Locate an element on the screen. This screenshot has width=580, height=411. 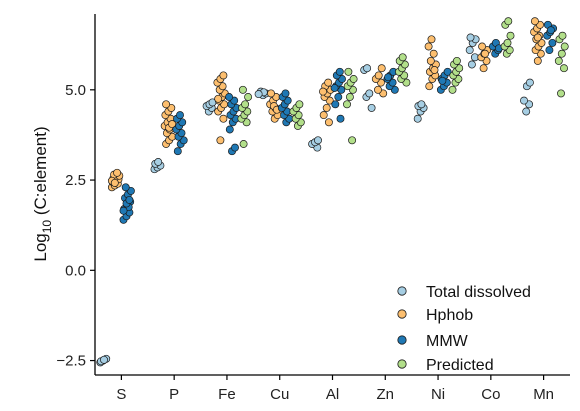
legend-marker-hphob is located at coordinates (402, 314).